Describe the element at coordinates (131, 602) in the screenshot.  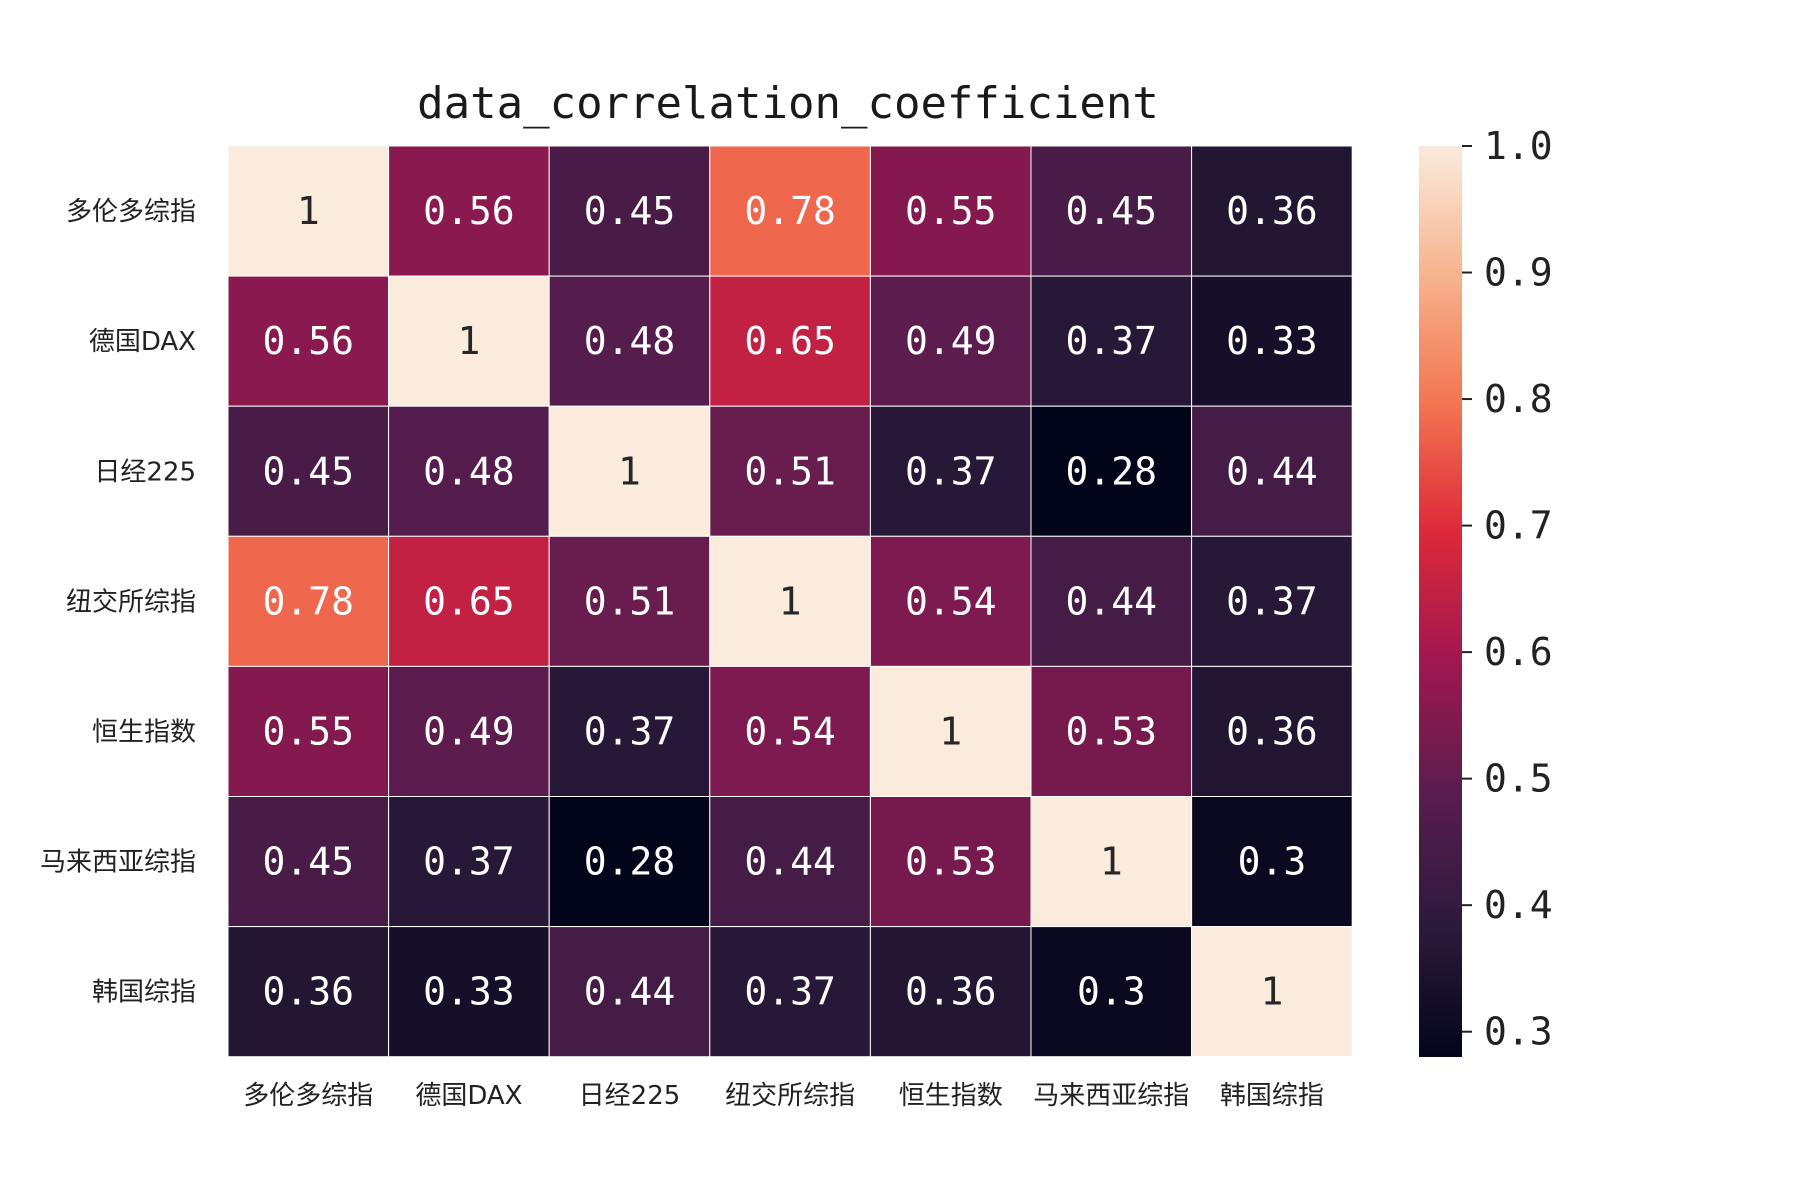
I see `y-tick-label: 纽交所综指` at that location.